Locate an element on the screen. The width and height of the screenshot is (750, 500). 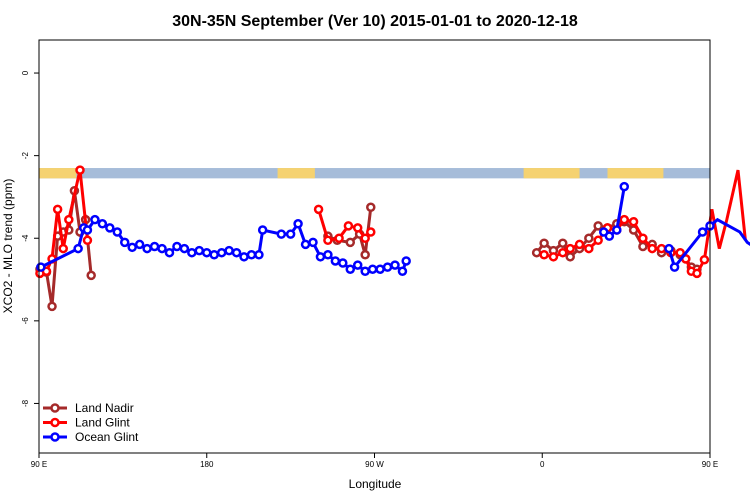
legend-label: Land Nadir is located at coordinates (104, 408).